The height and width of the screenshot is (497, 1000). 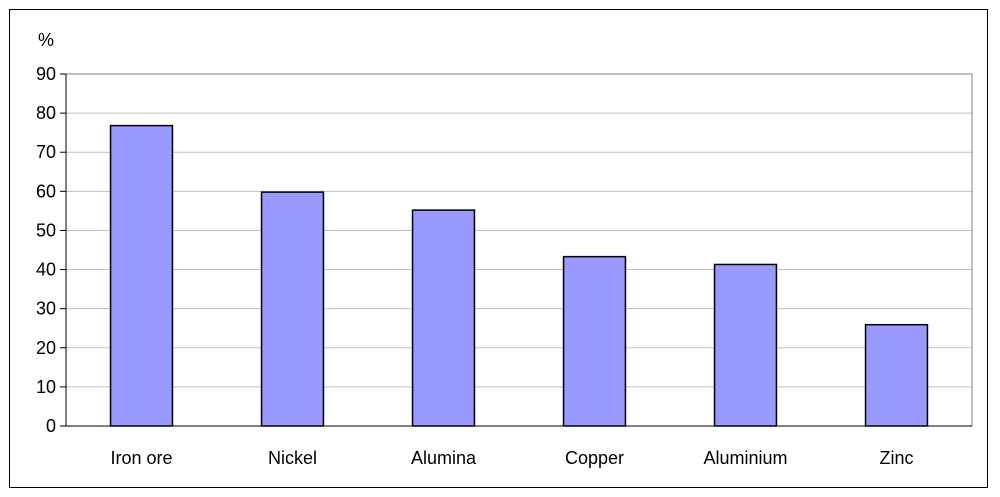 I want to click on bar-nickel, so click(x=292, y=309).